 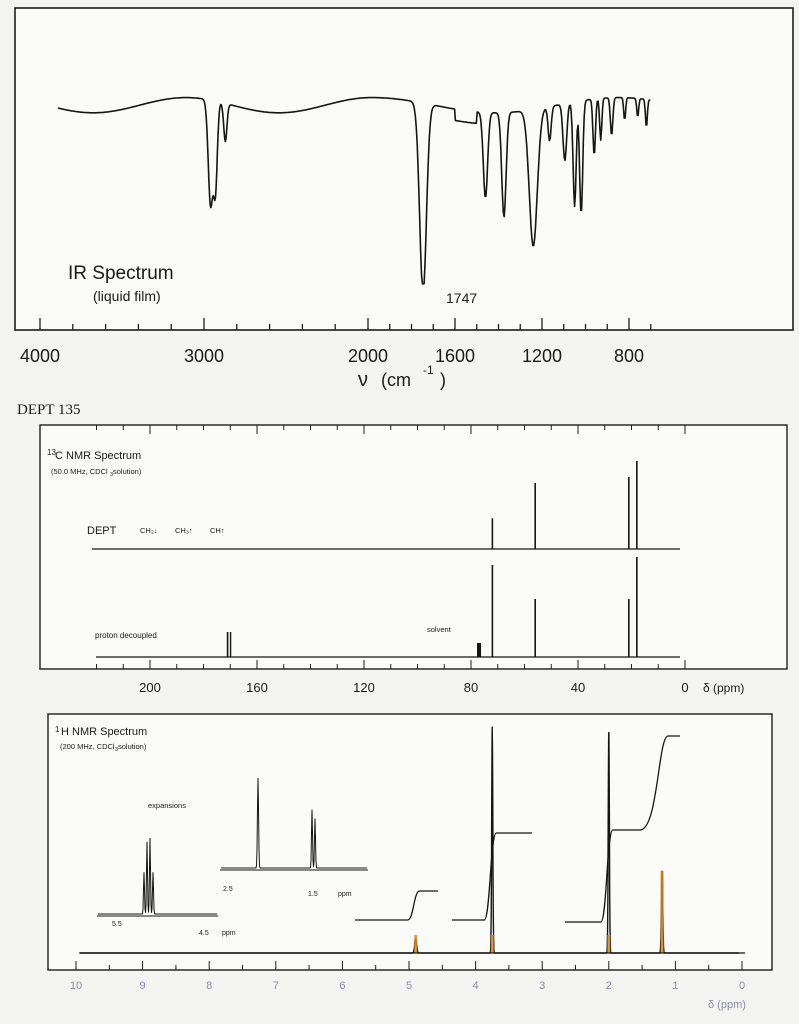 I want to click on ir-tick-label: 2000, so click(x=368, y=356).